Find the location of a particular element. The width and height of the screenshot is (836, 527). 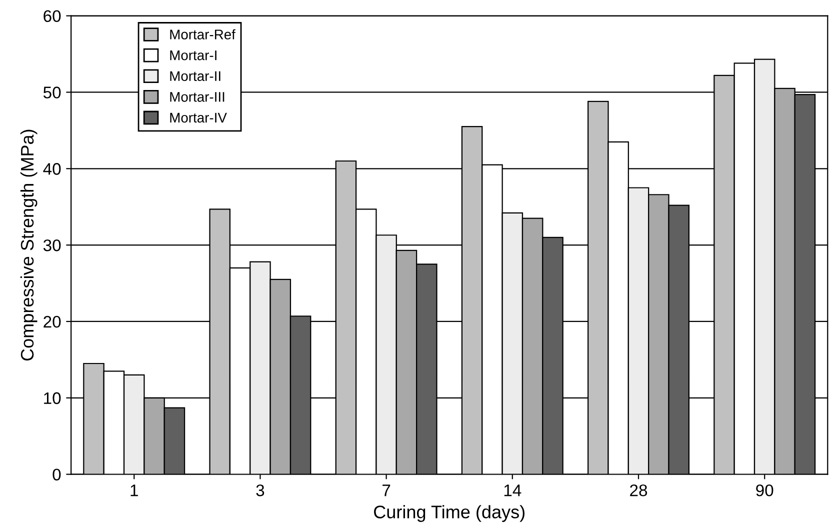

legend-label: Mortar-IV is located at coordinates (198, 117).